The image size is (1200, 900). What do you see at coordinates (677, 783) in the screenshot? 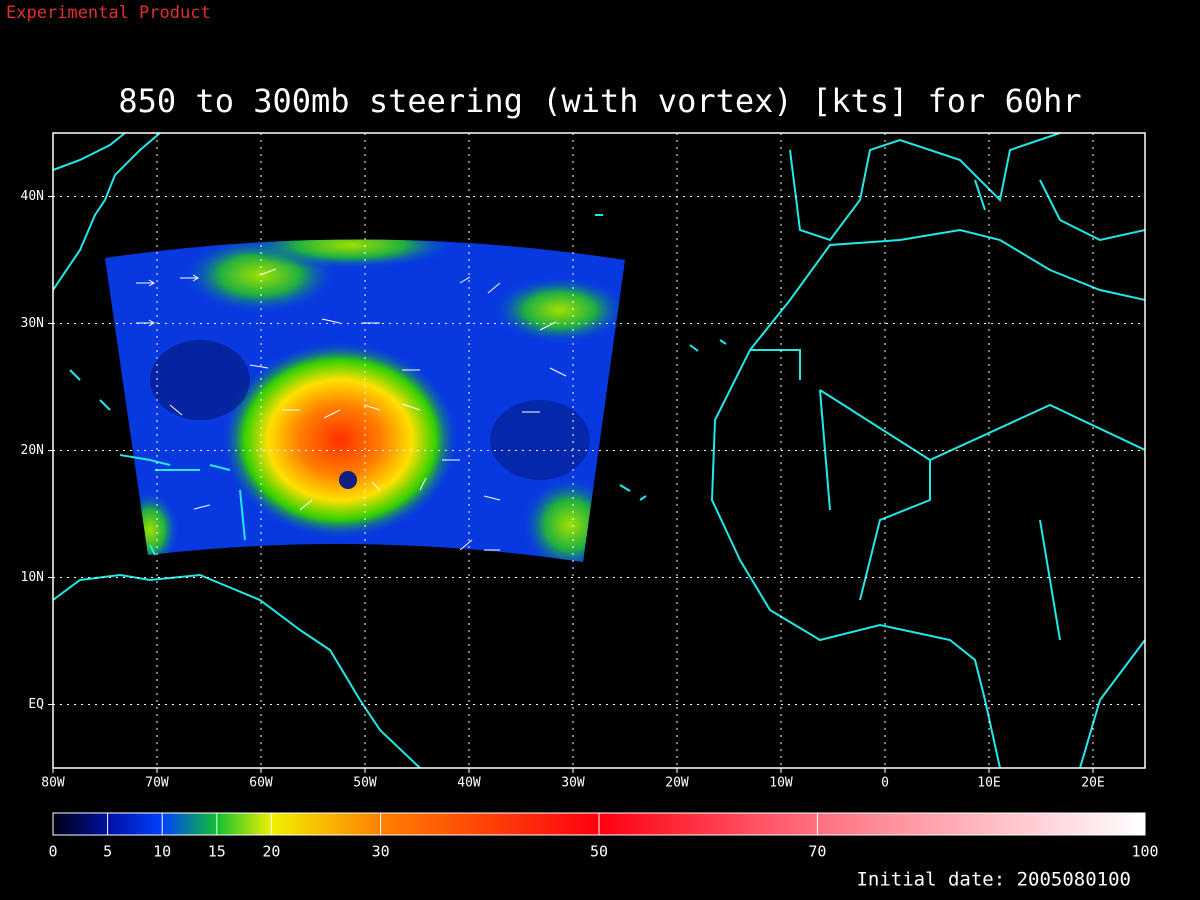
I see `x-tick-label: 20W` at bounding box center [677, 783].